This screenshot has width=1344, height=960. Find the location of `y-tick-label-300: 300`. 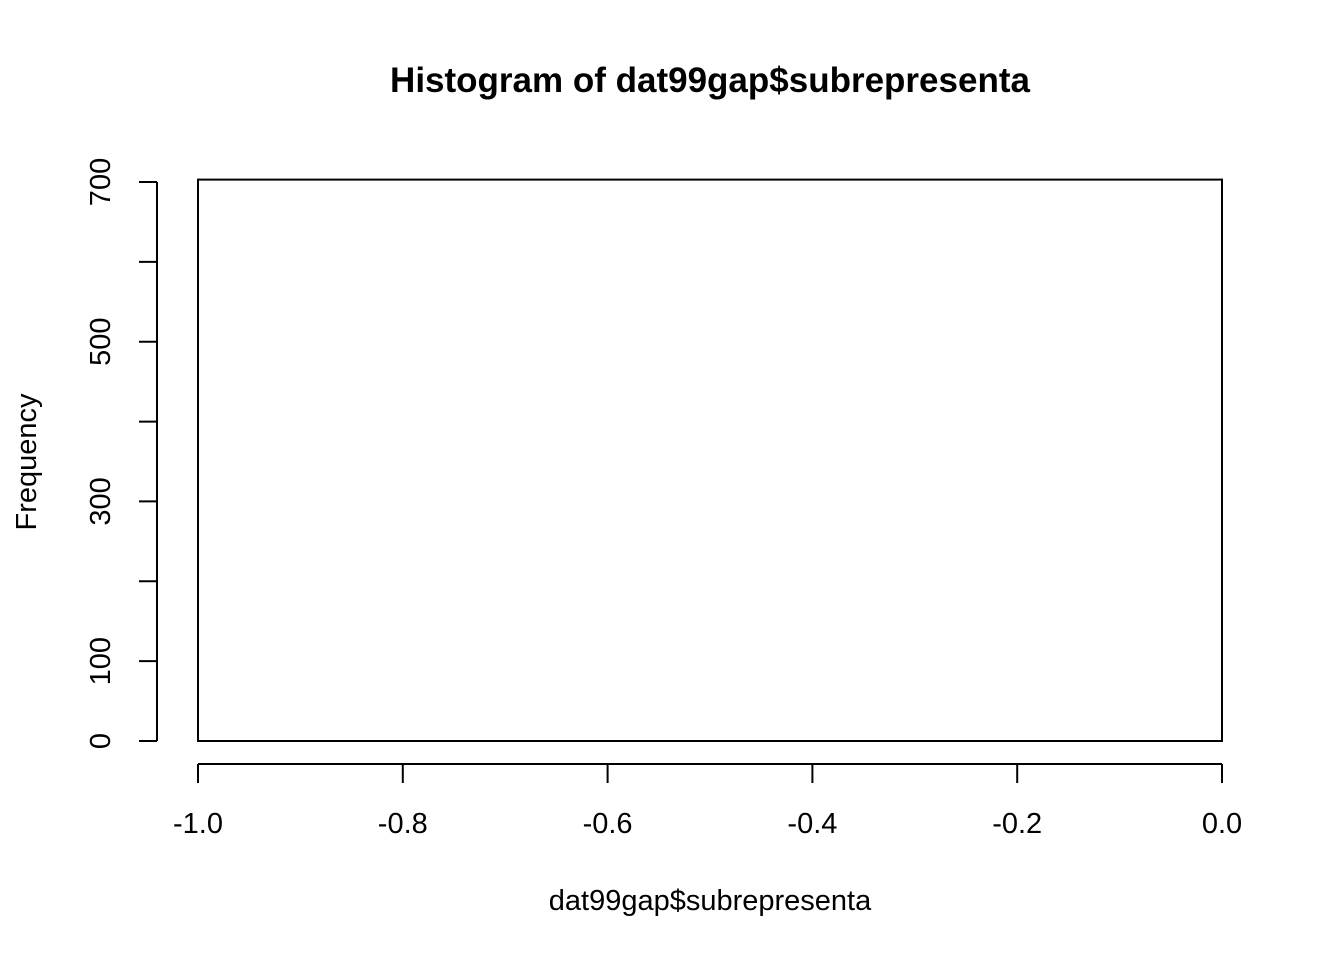

y-tick-label-300: 300 is located at coordinates (101, 501).